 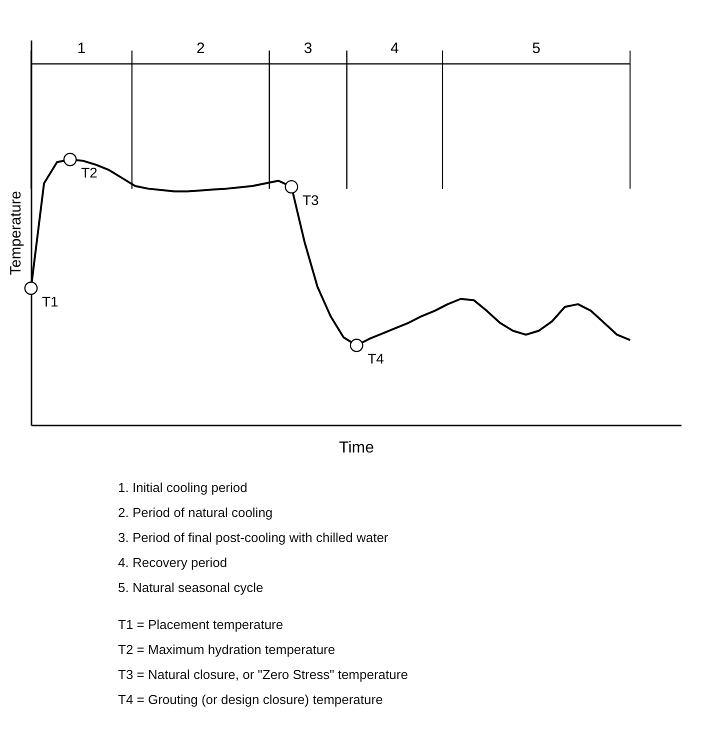 What do you see at coordinates (173, 563) in the screenshot?
I see `text: 4. Recovery period` at bounding box center [173, 563].